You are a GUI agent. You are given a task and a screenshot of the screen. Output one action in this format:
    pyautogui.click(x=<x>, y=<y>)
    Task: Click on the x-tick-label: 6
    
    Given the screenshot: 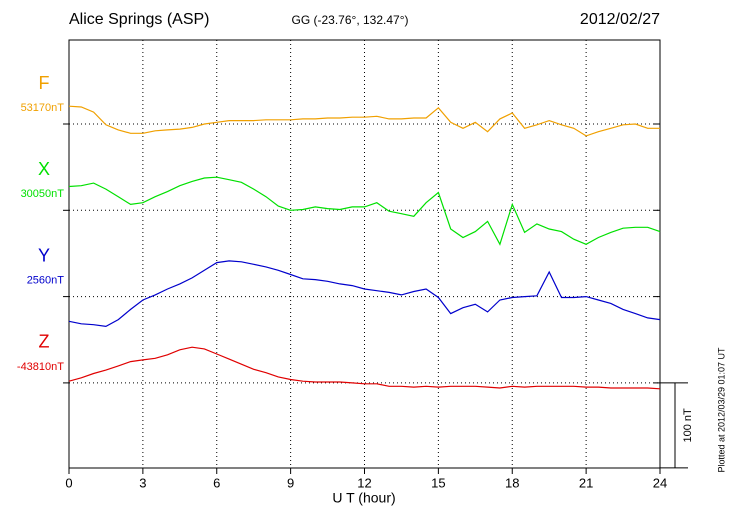 What is the action you would take?
    pyautogui.click(x=216, y=482)
    